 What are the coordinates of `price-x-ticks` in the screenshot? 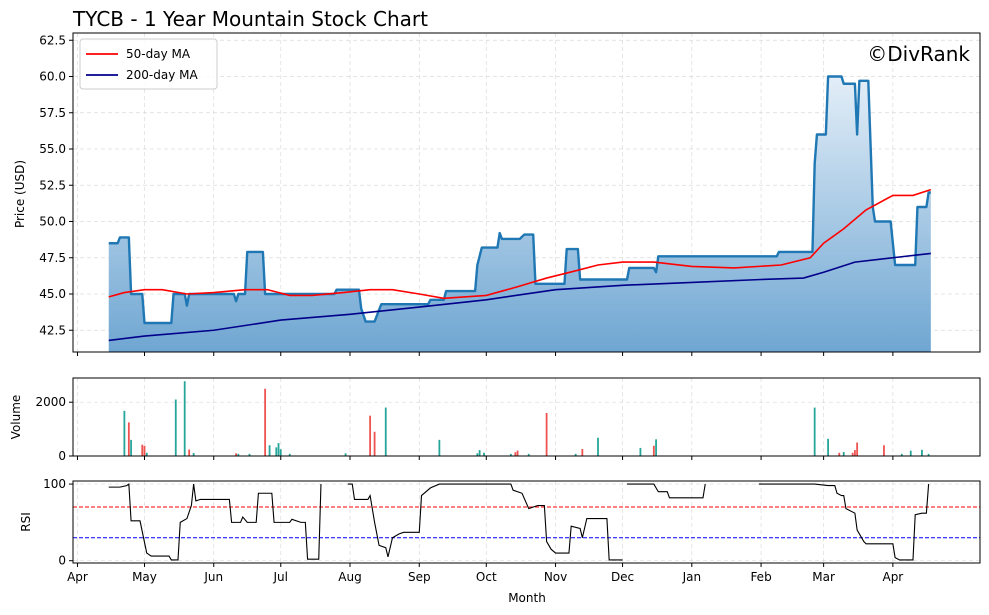 It's located at (485, 354).